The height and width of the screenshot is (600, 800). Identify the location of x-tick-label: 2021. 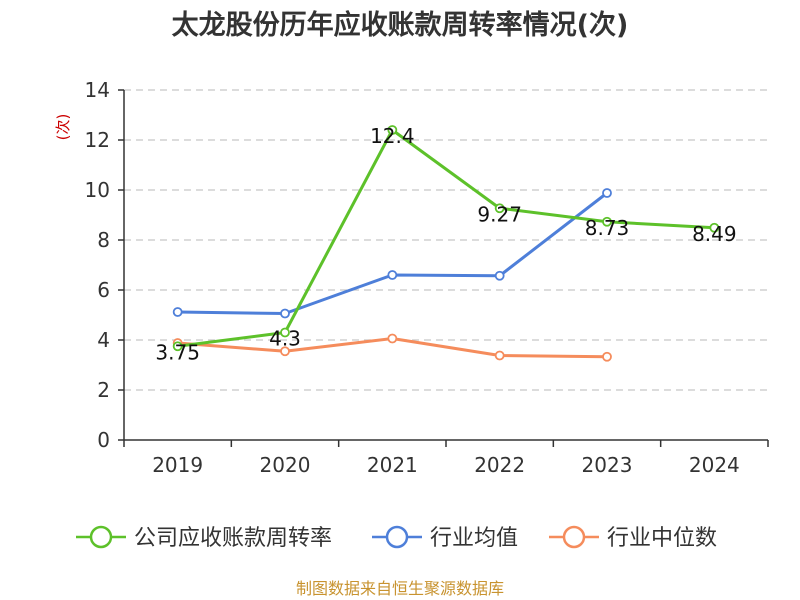
(392, 465).